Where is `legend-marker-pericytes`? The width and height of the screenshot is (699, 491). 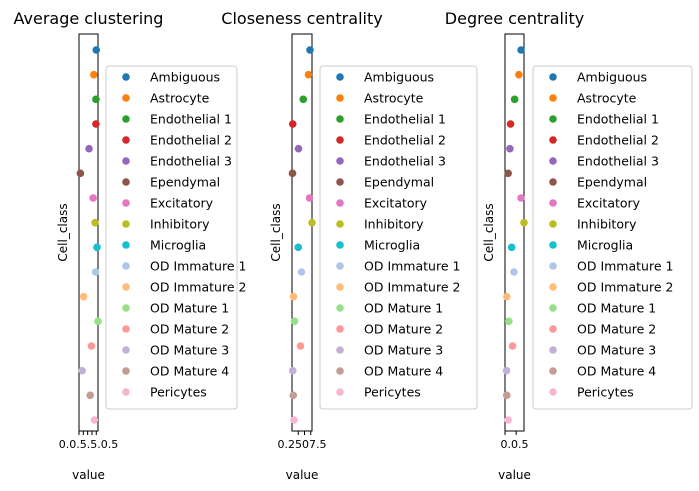
legend-marker-pericytes is located at coordinates (553, 392).